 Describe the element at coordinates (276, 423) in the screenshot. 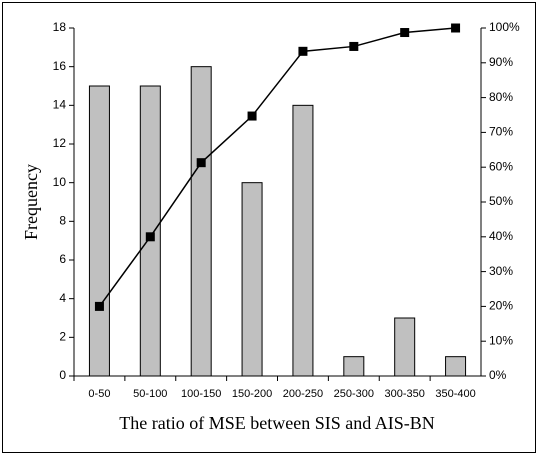

I see `x-axis-label: The ratio of MSE between SIS and AIS-BN` at that location.